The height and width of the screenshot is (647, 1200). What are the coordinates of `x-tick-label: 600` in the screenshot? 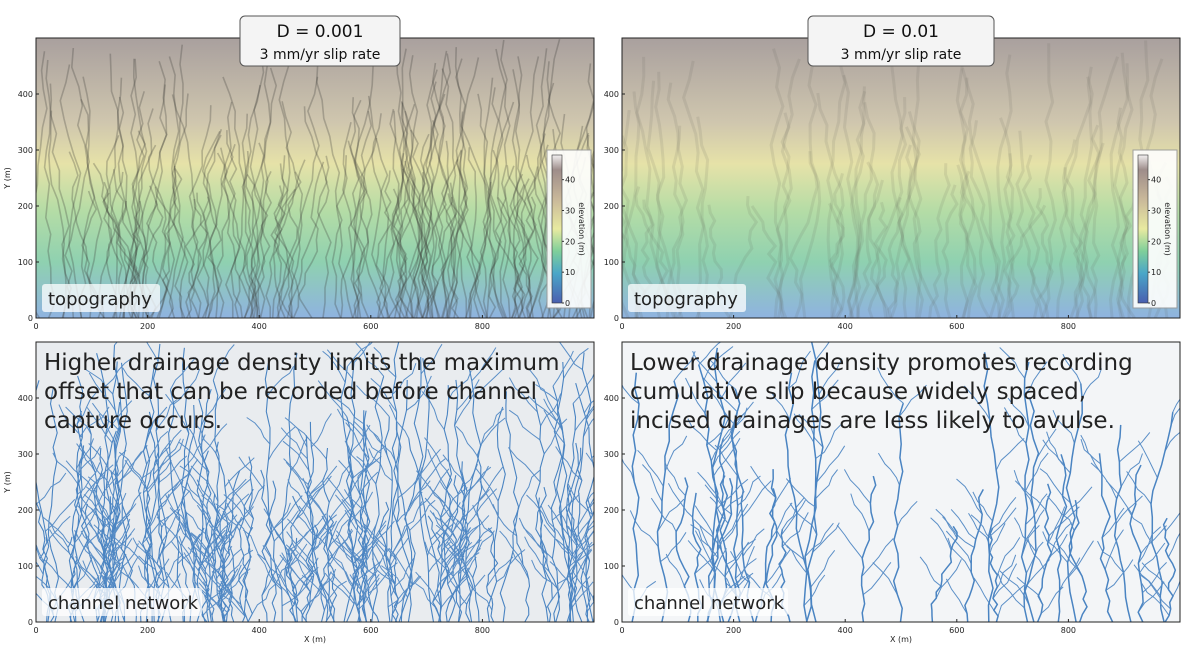 It's located at (956, 326).